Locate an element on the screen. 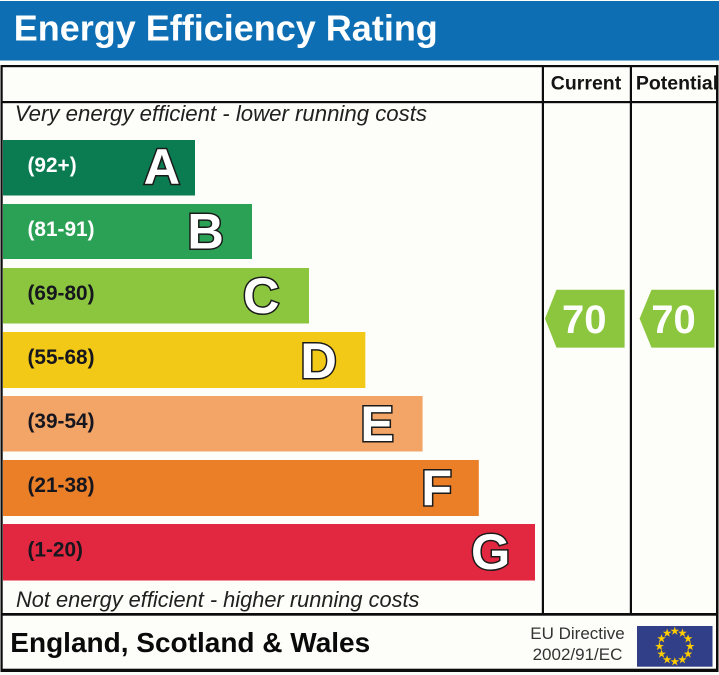  svg-text: (21-38) is located at coordinates (61, 485).